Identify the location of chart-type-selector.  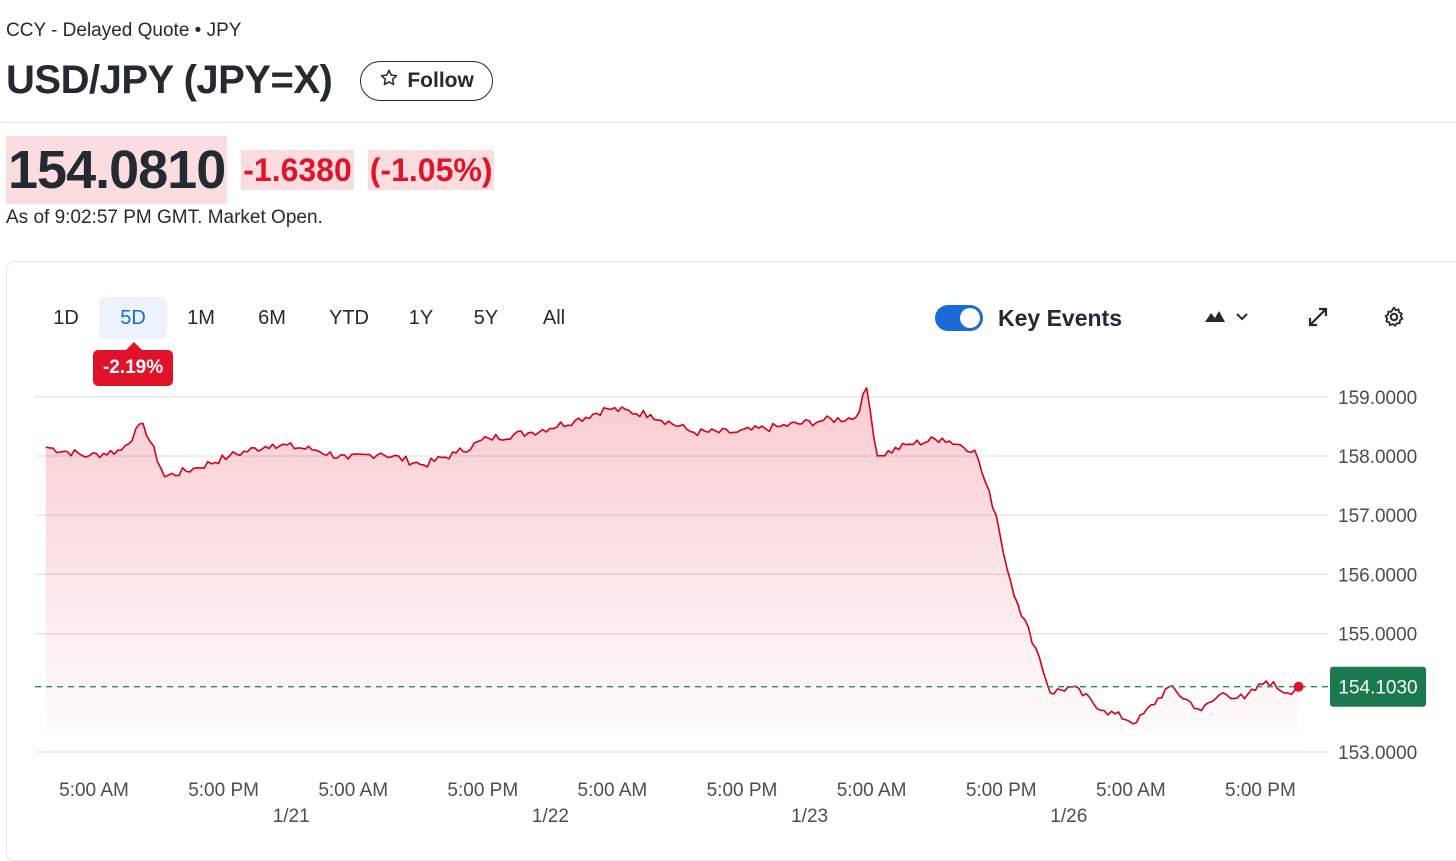
(1226, 318).